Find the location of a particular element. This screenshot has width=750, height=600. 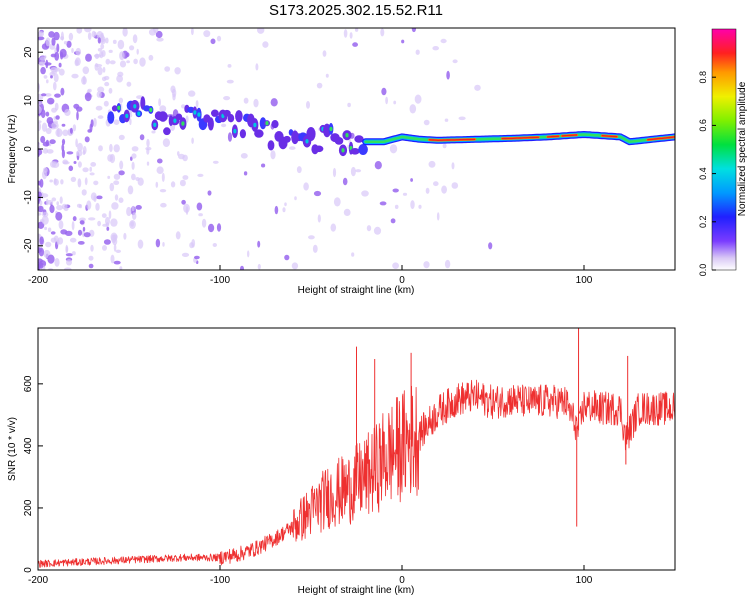

snr-x-label: Height of straight line (km) is located at coordinates (356, 590).